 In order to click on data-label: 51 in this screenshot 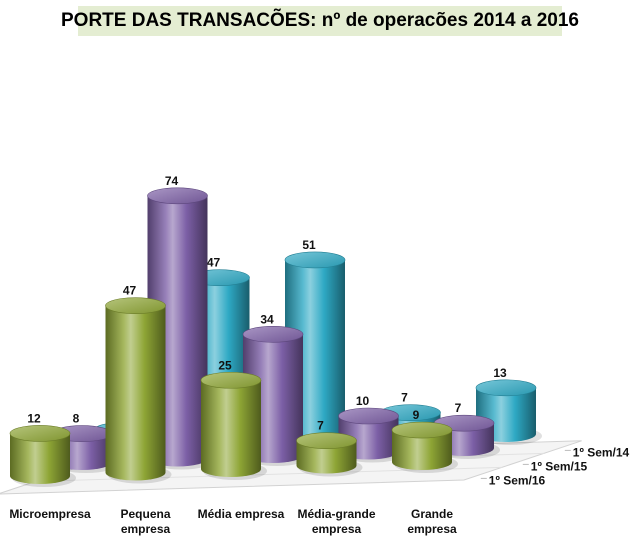, I will do `click(309, 245)`.